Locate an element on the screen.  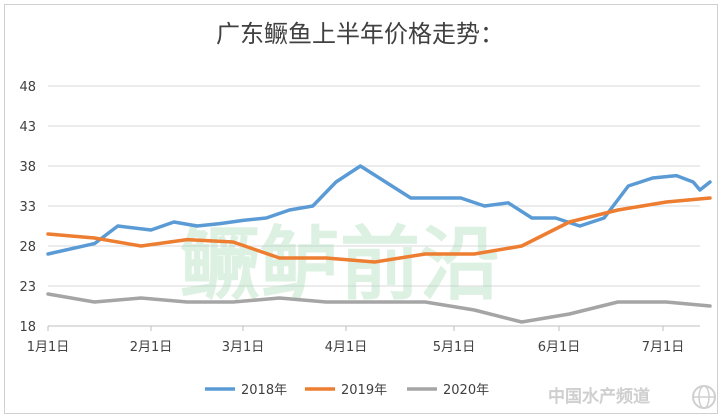
y-tick-label: 18 is located at coordinates (27, 327).